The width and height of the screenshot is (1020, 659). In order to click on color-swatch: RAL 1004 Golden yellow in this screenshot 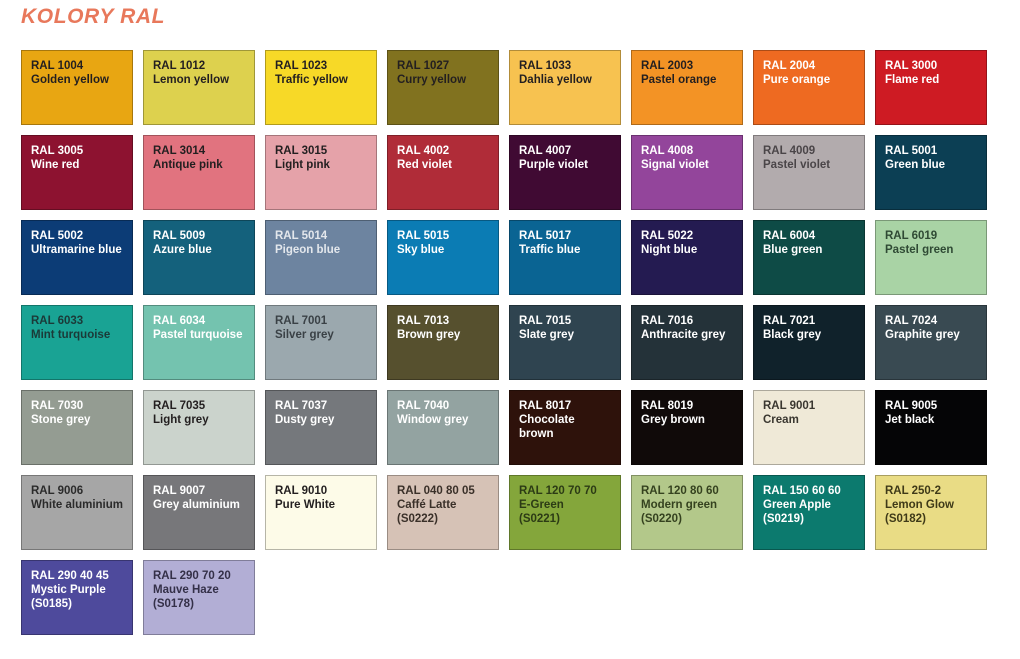, I will do `click(77, 87)`.